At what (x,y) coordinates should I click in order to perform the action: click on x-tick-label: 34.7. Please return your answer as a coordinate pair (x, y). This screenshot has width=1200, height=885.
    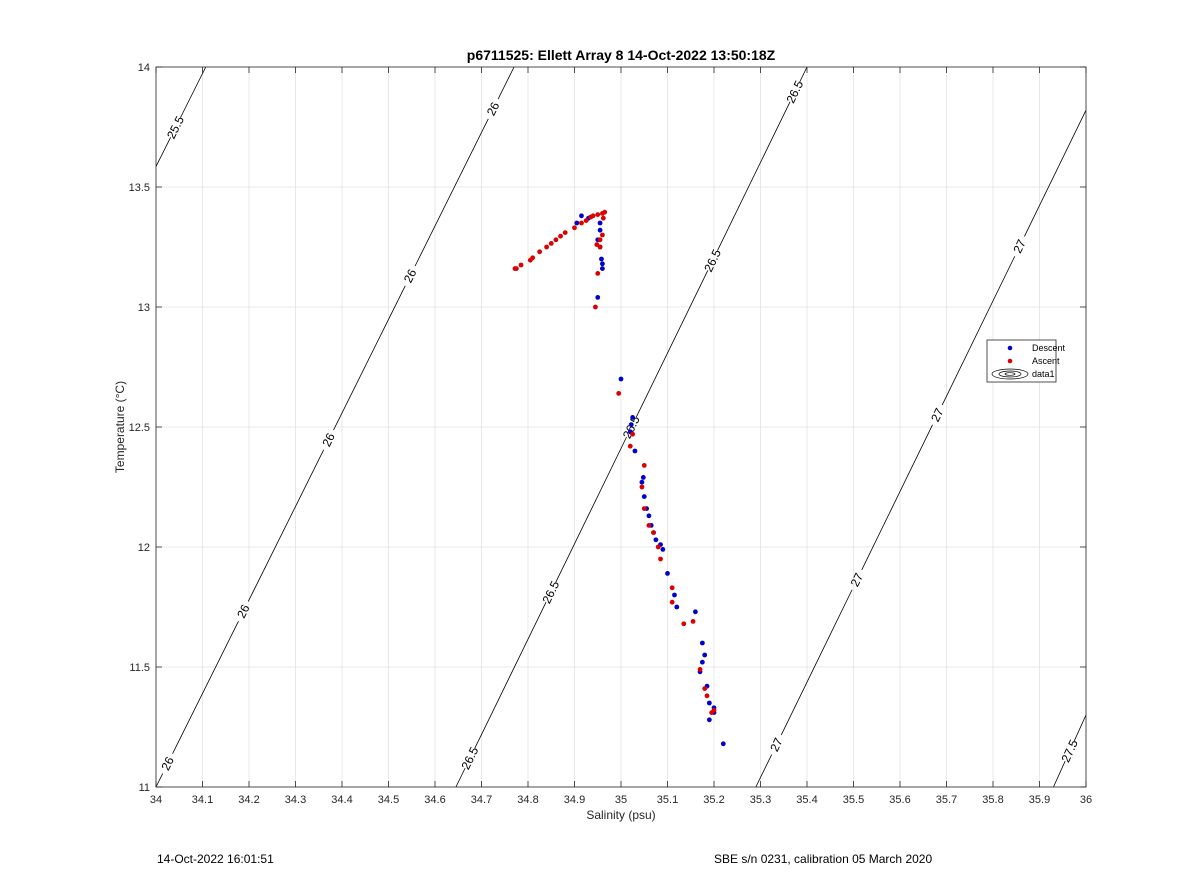
    Looking at the image, I should click on (481, 800).